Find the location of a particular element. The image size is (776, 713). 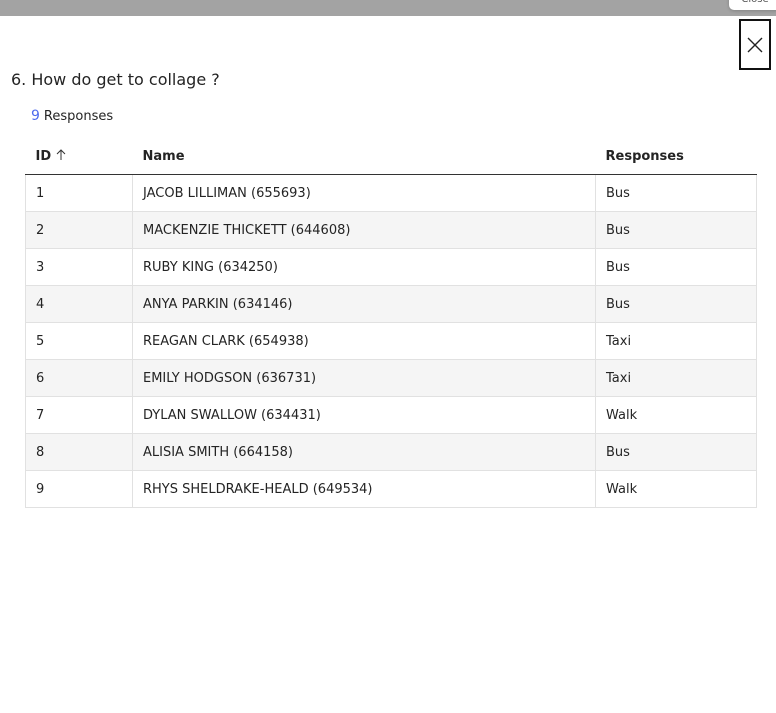

cell-name: JACOB LILLIMAN (655693) is located at coordinates (364, 193).